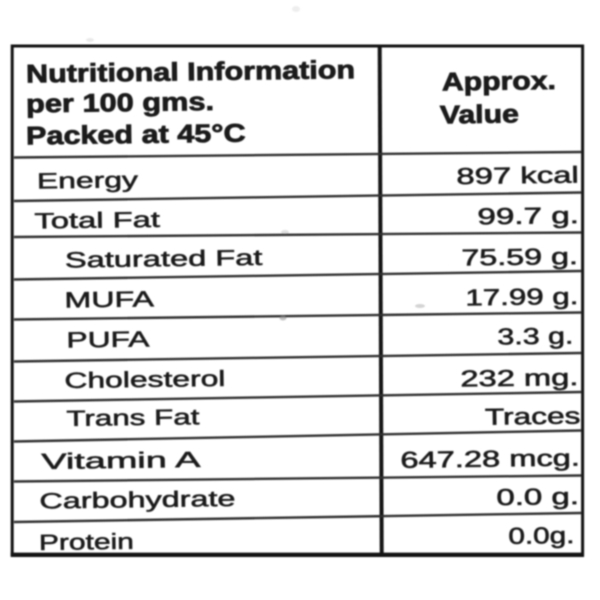 This screenshot has height=600, width=600. I want to click on svg-text: 0.0g., so click(541, 535).